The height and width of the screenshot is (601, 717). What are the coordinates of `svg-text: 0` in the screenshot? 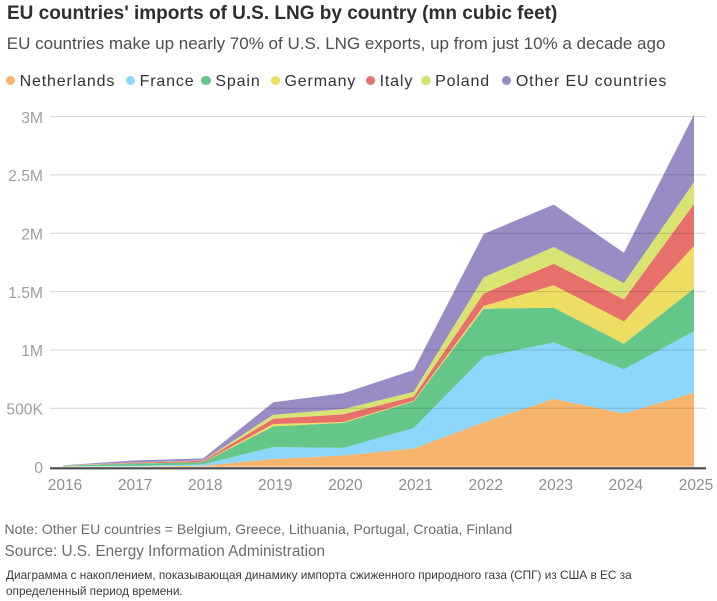 It's located at (38, 468).